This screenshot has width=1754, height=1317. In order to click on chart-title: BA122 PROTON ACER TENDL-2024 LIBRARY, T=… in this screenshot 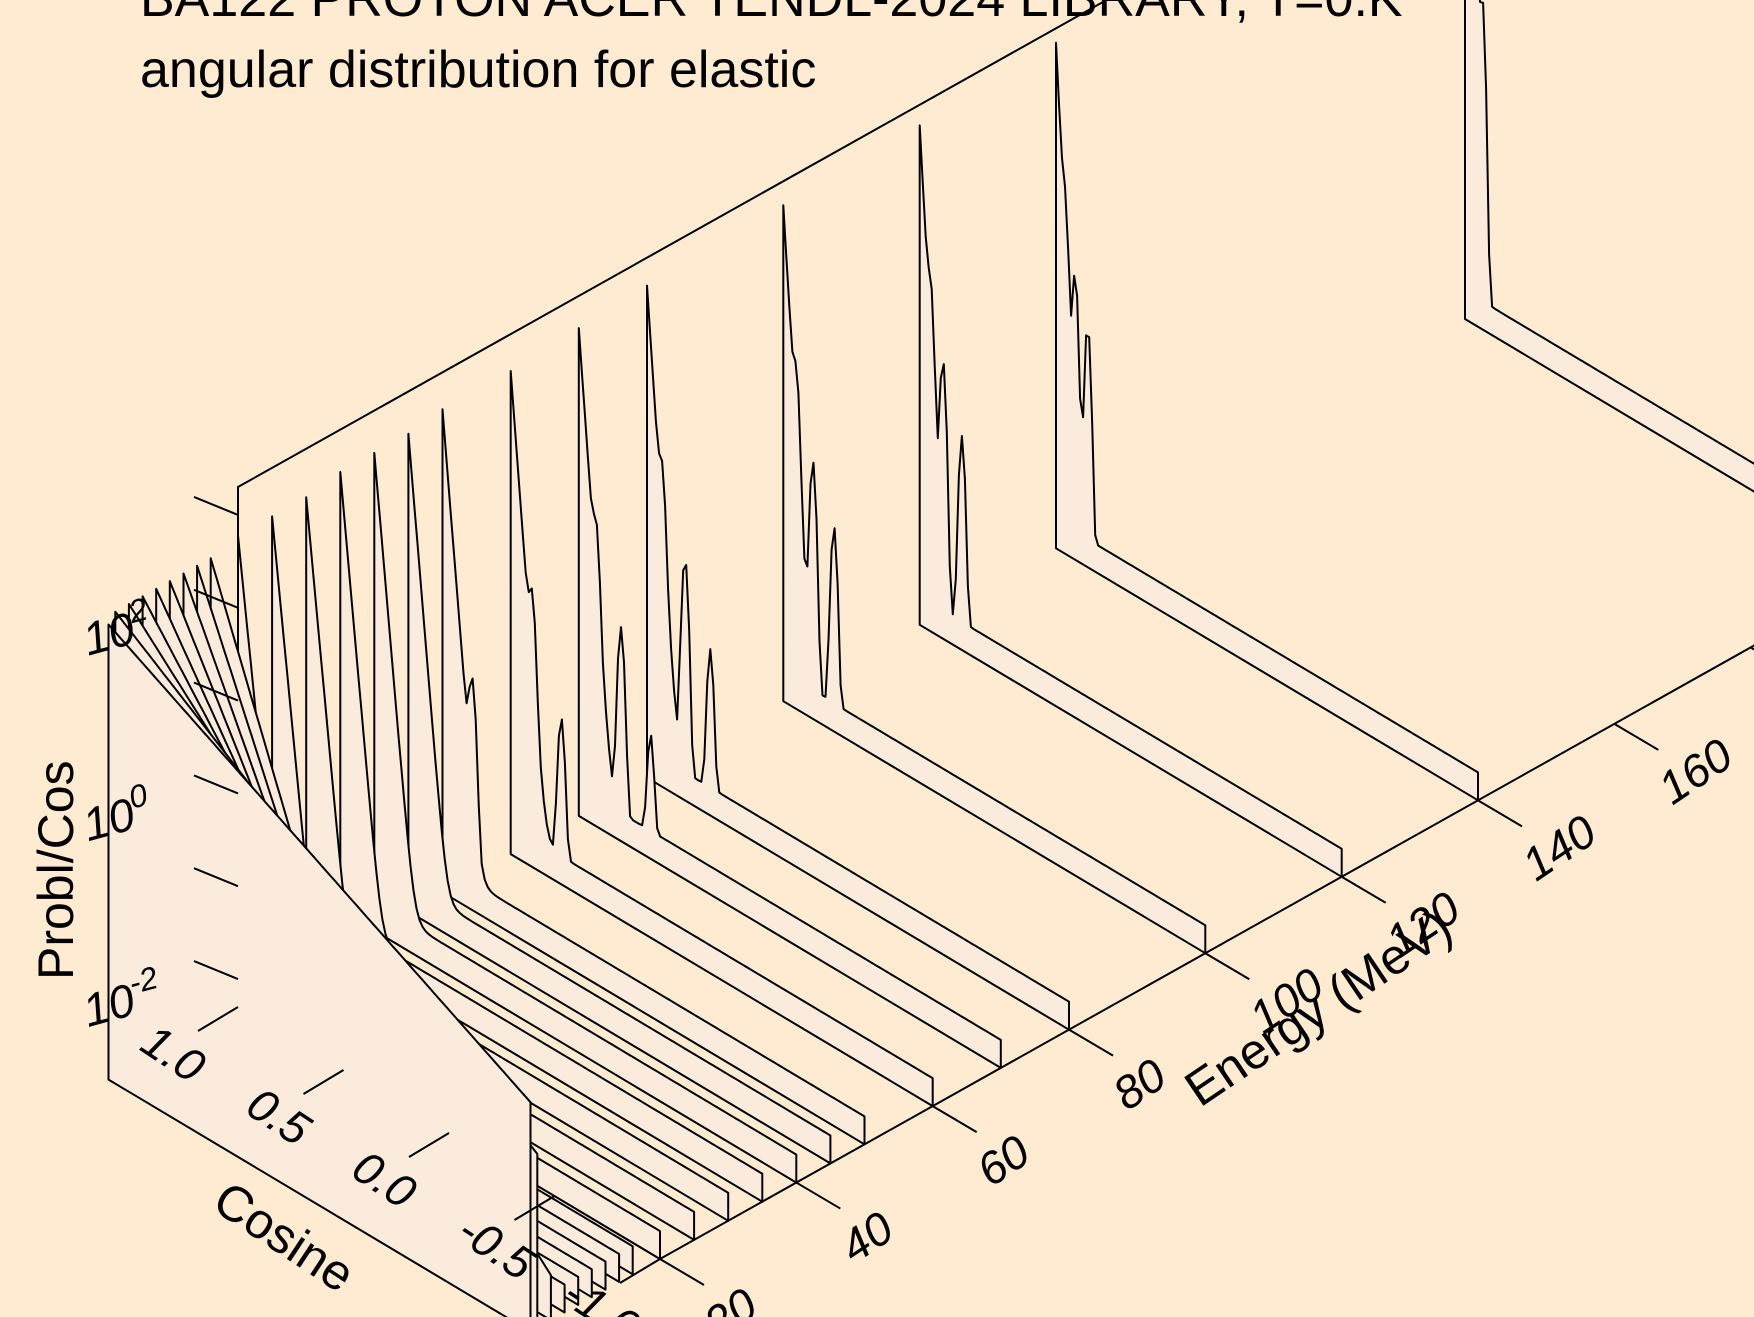, I will do `click(771, 14)`.